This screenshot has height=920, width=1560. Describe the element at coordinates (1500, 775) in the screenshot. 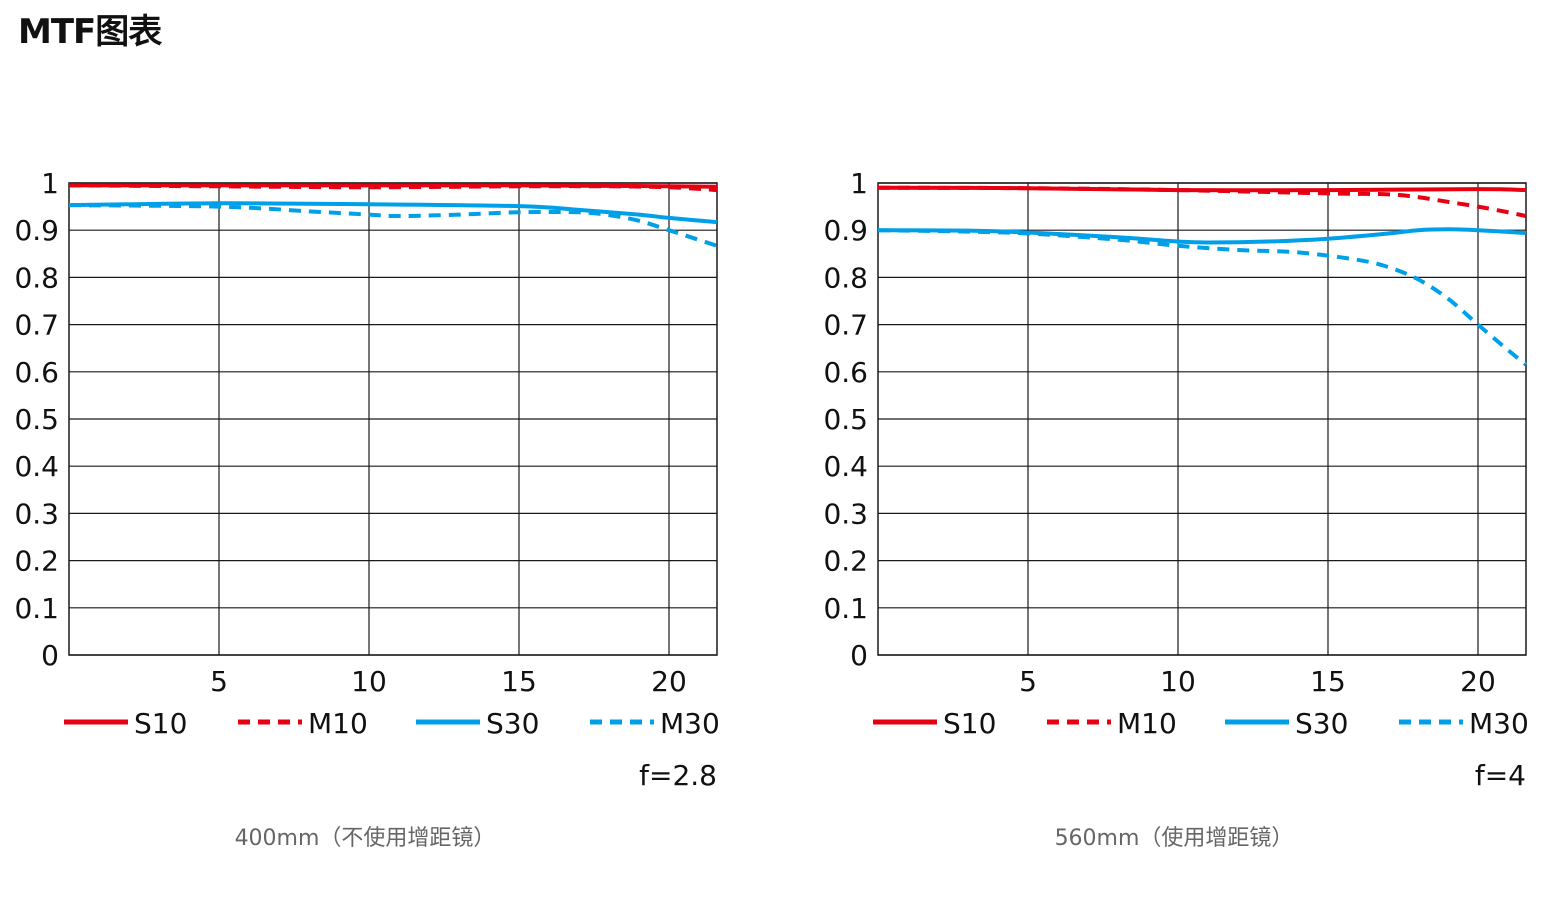

I see `aperture-label: f=4` at that location.